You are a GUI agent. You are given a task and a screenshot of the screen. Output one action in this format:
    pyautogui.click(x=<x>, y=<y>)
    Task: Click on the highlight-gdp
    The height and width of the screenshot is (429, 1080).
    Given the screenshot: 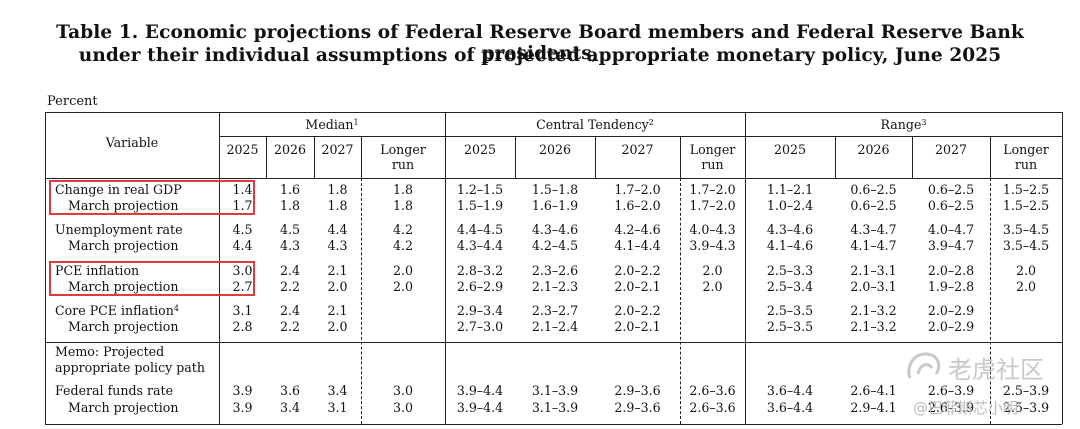 What is the action you would take?
    pyautogui.click(x=152, y=197)
    